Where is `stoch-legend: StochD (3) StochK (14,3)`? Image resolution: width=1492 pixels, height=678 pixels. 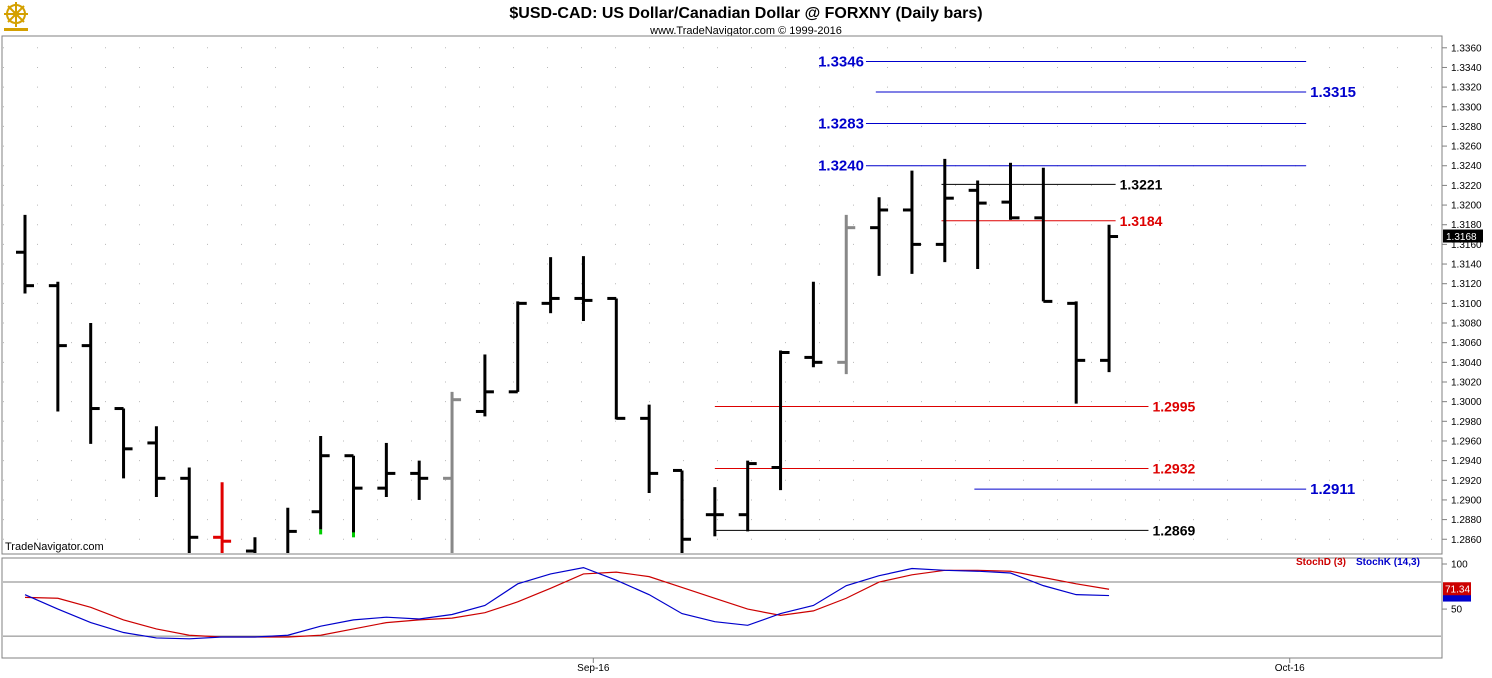
stoch-legend: StochD (3) StochK (14,3) is located at coordinates (1358, 562).